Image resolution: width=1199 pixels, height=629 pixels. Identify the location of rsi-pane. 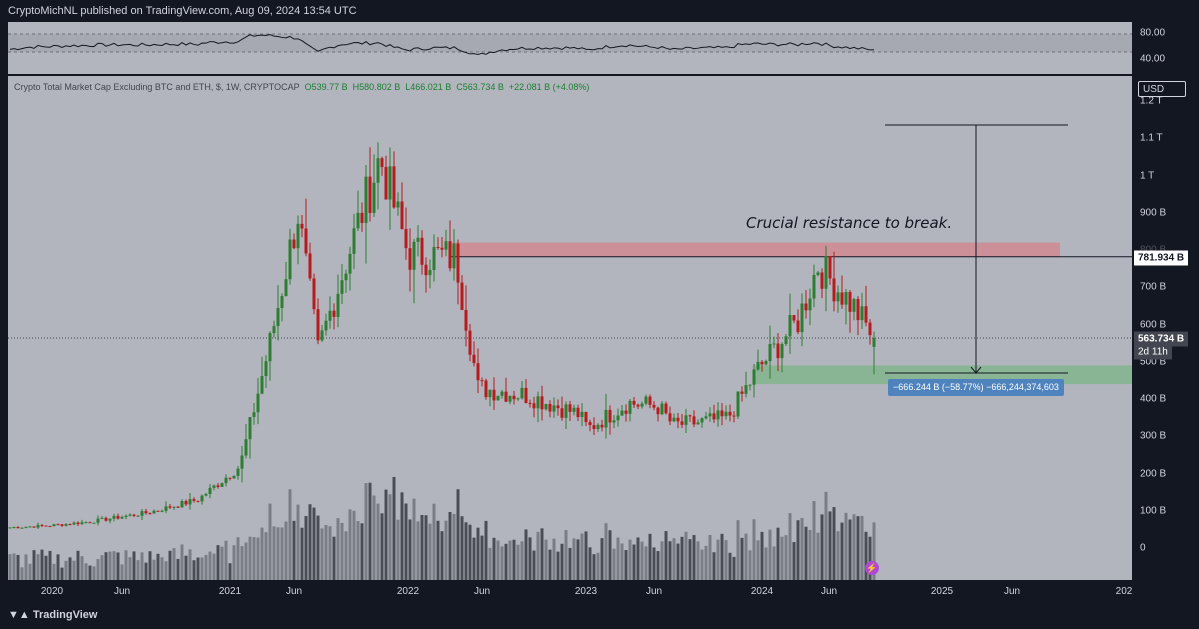
(570, 48).